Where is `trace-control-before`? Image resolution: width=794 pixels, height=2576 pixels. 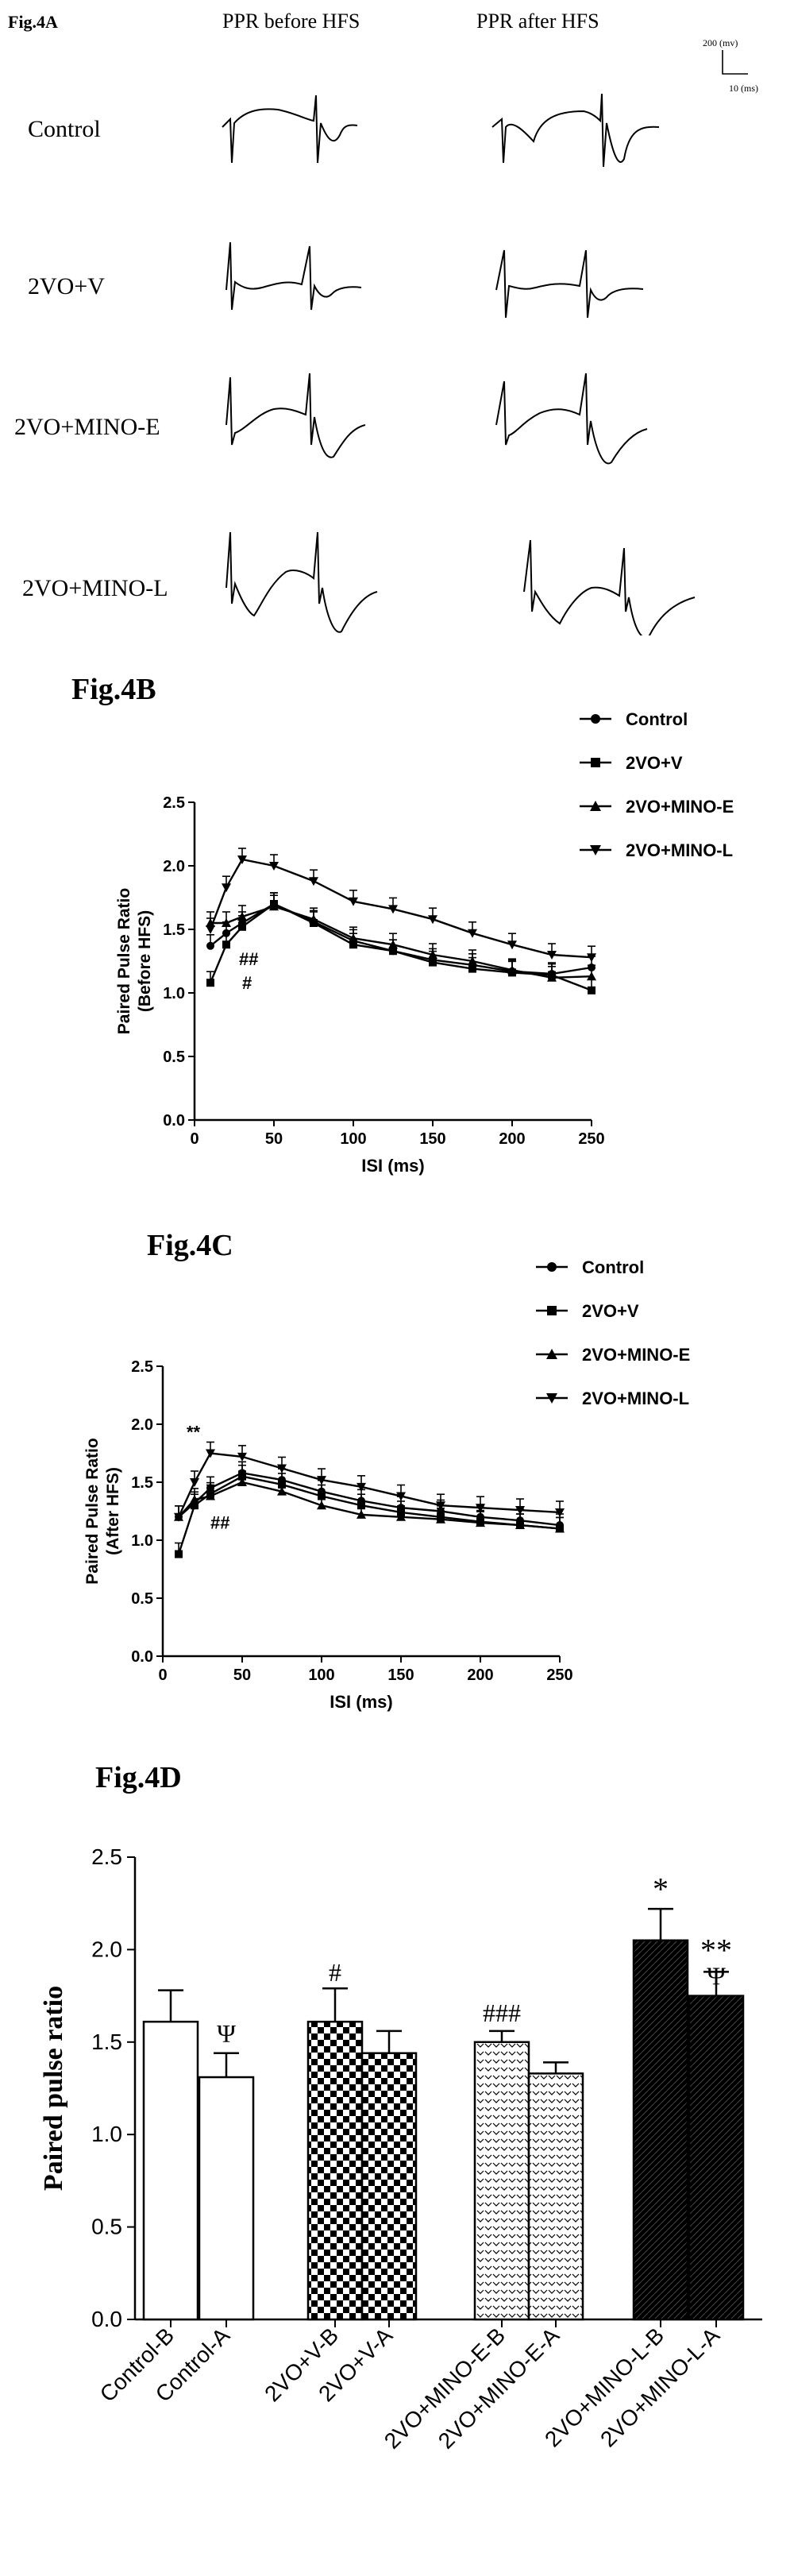 trace-control-before is located at coordinates (290, 129).